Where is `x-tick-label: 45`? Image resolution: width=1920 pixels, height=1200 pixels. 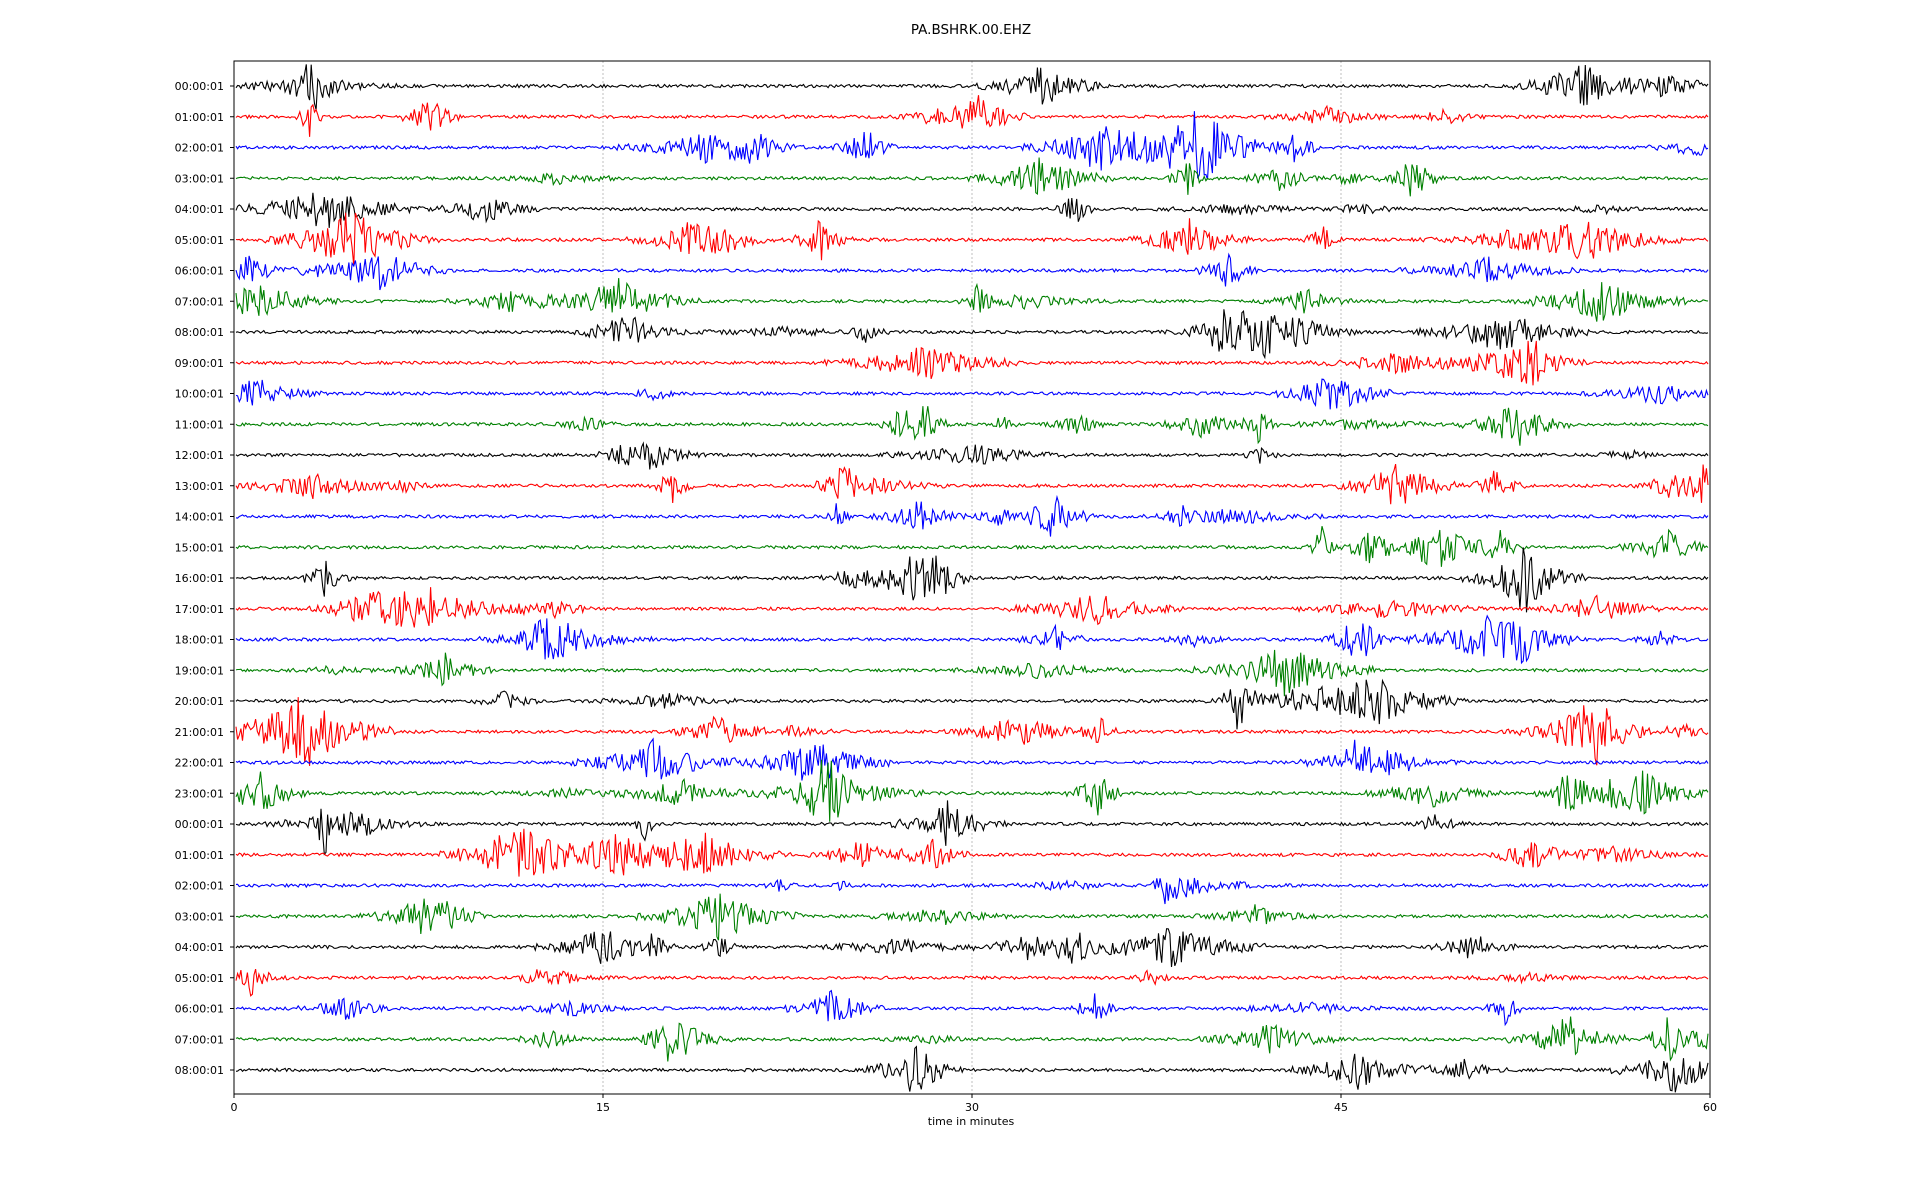
x-tick-label: 45 is located at coordinates (1341, 1107).